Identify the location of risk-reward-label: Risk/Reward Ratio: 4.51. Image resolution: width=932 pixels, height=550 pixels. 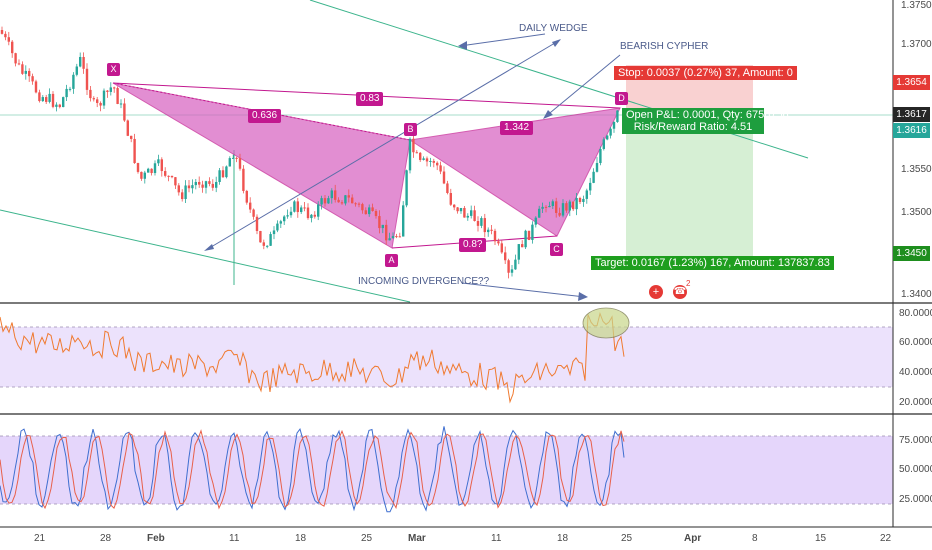
(693, 127).